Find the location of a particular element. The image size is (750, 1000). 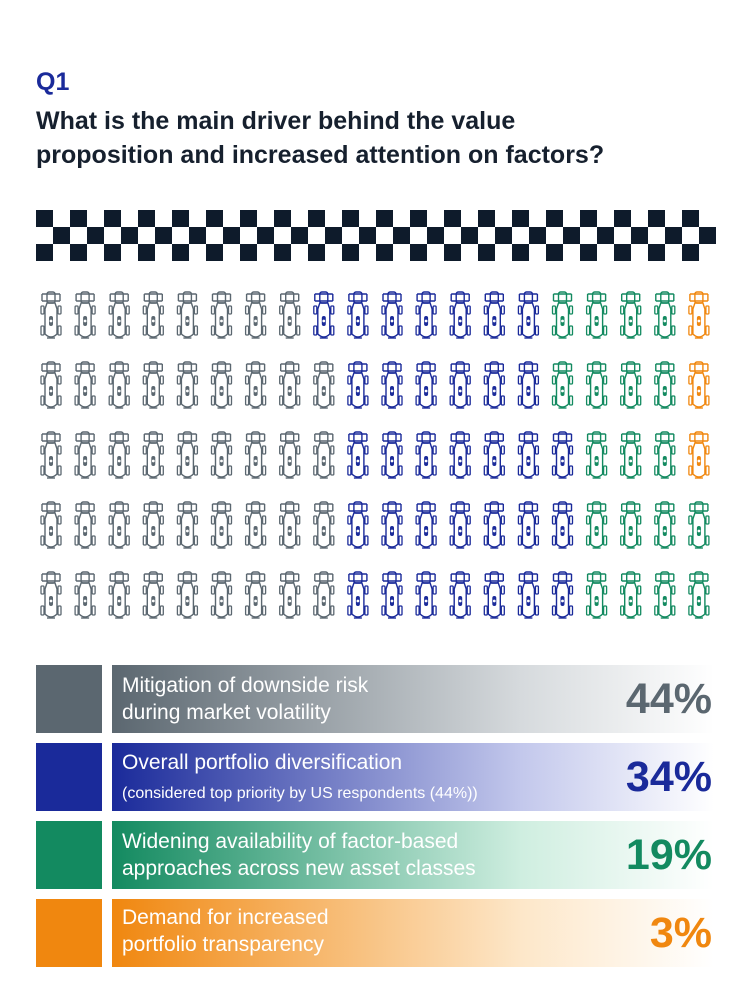

percent-label: 34% is located at coordinates (668, 777).